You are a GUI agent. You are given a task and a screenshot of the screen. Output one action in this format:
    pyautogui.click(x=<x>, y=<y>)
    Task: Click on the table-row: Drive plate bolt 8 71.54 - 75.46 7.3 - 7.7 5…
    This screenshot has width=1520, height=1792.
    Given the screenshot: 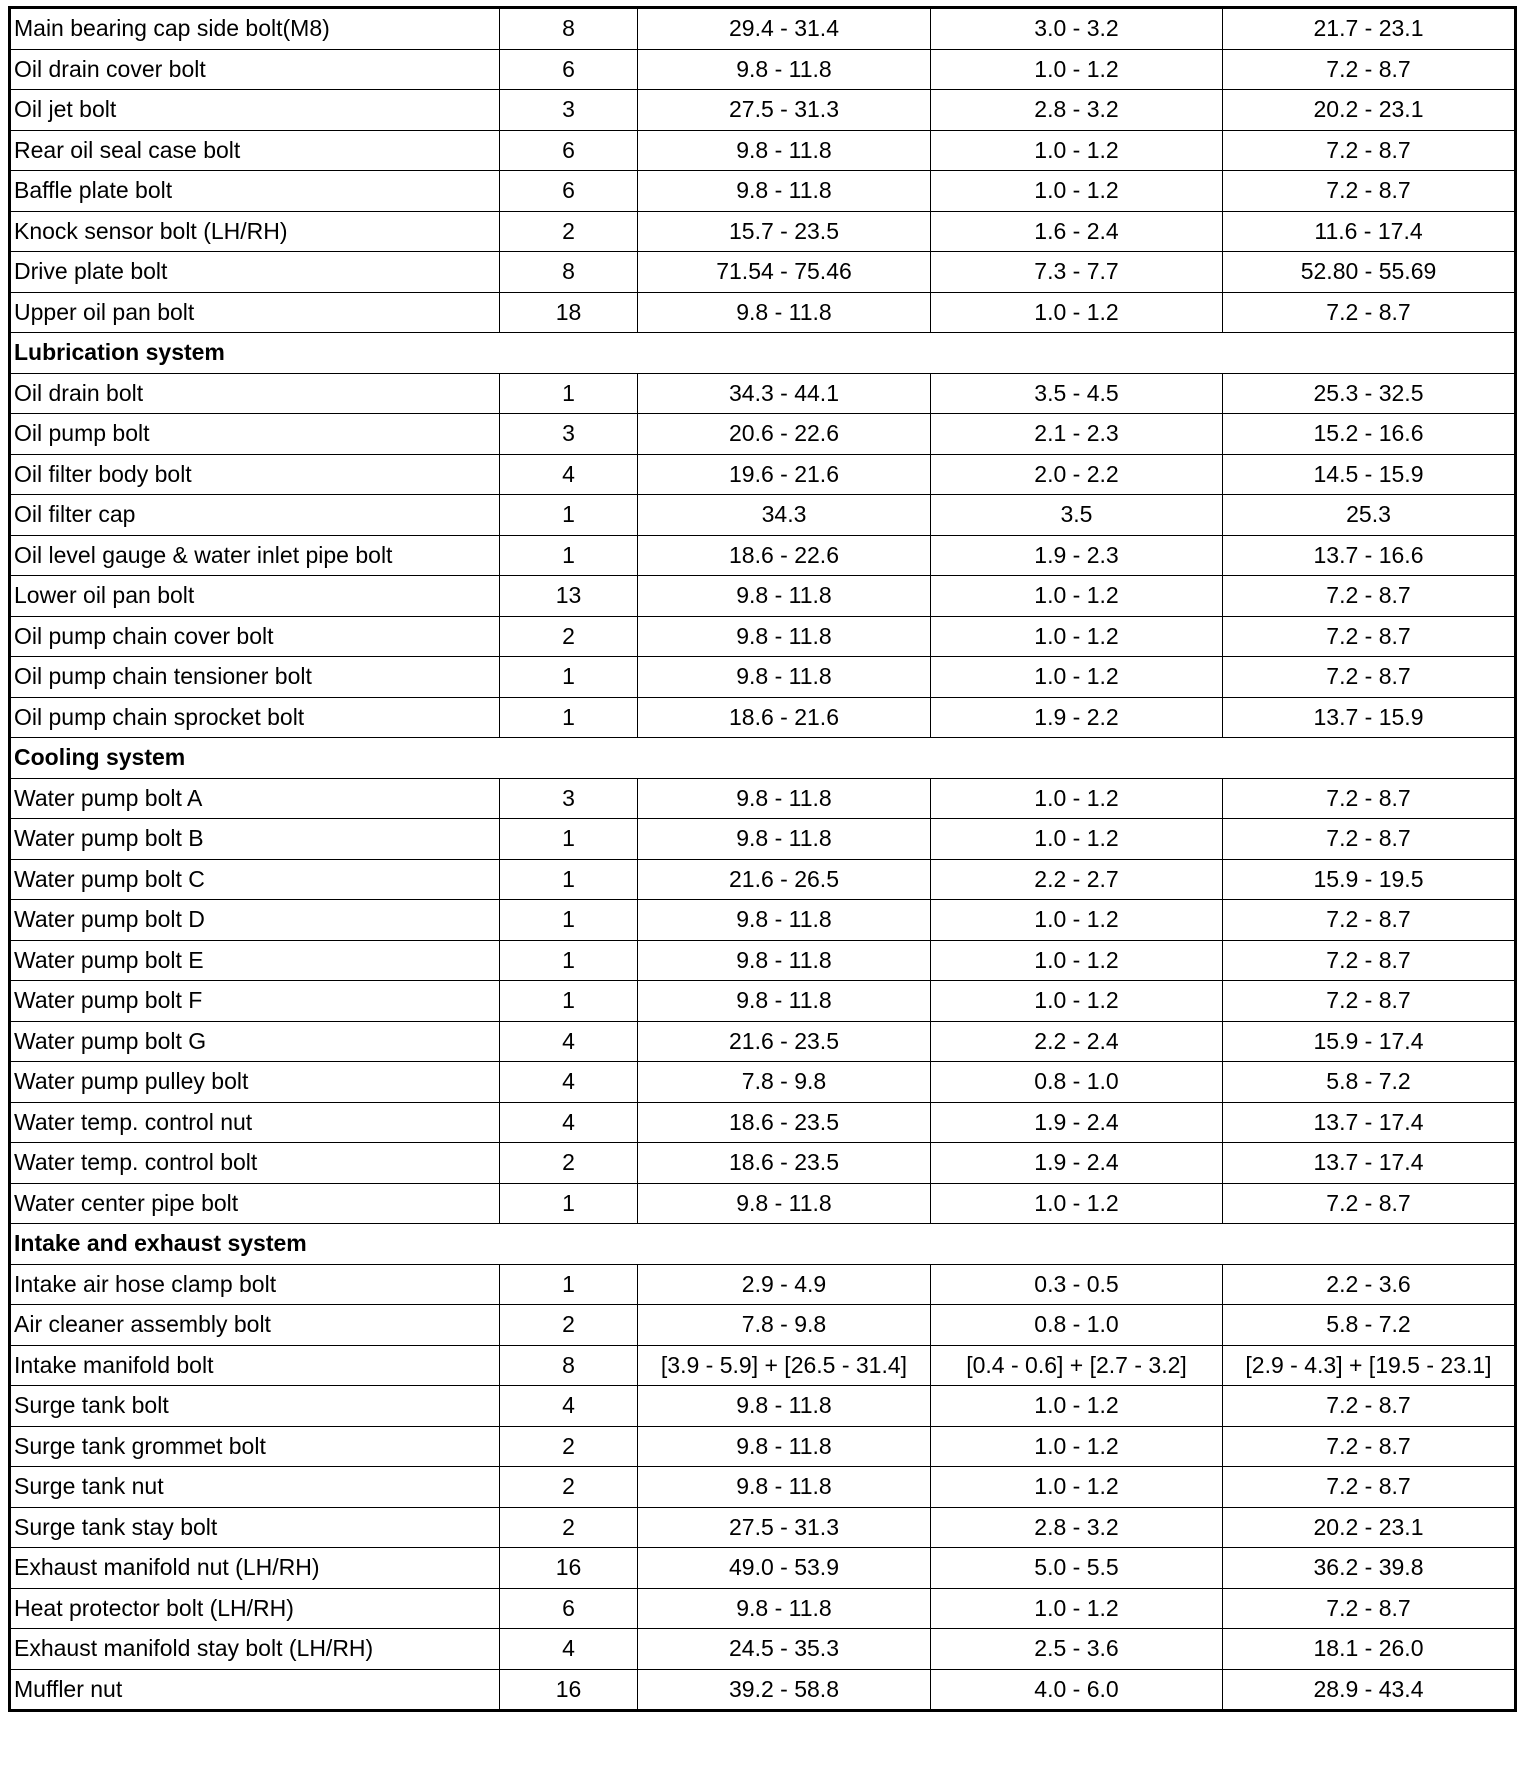 What is the action you would take?
    pyautogui.click(x=762, y=272)
    